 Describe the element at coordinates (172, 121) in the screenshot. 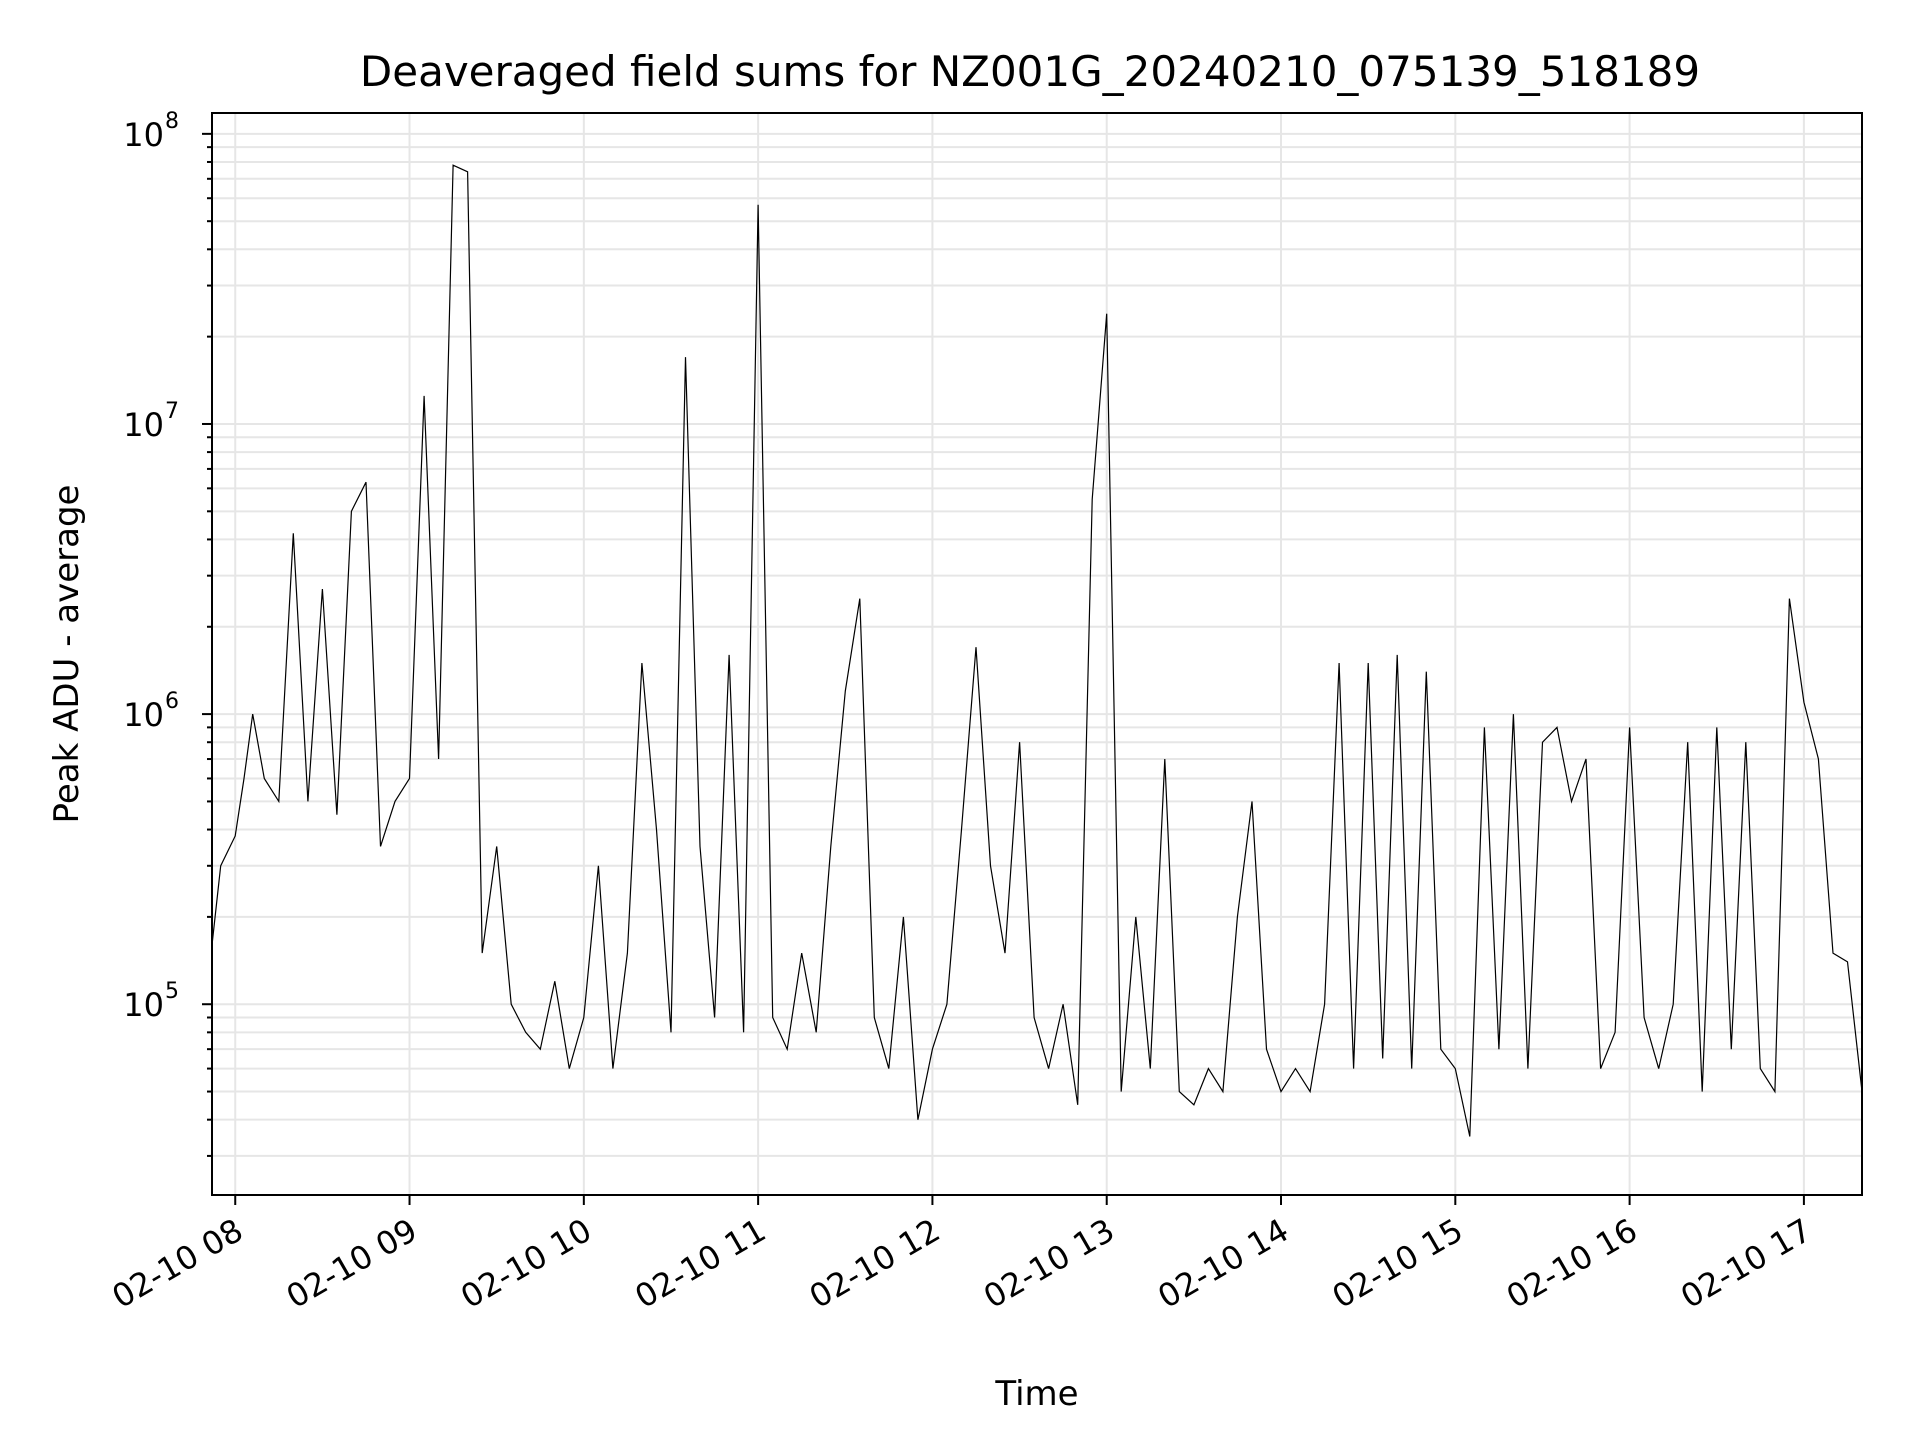

I see `y-tick-exponent: 8` at that location.